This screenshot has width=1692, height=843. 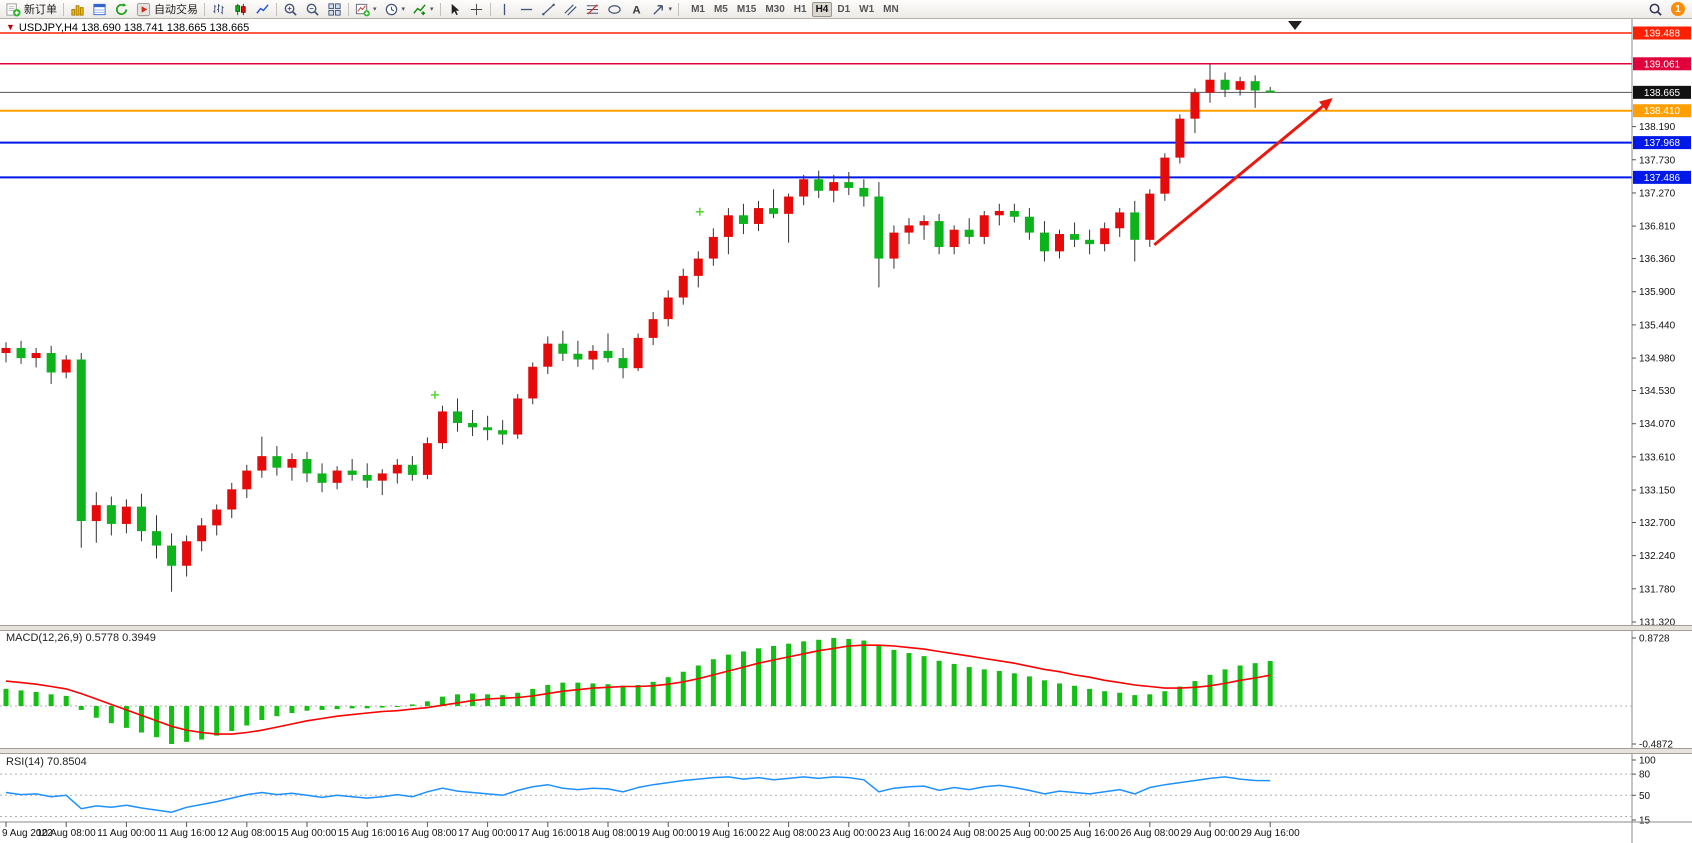 I want to click on time-label: 16 Aug 08:00, so click(x=427, y=833).